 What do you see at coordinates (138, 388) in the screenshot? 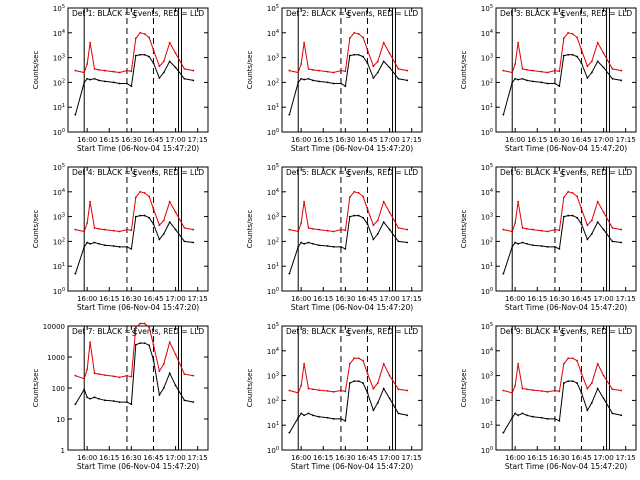
I see `plot-frame` at bounding box center [138, 388].